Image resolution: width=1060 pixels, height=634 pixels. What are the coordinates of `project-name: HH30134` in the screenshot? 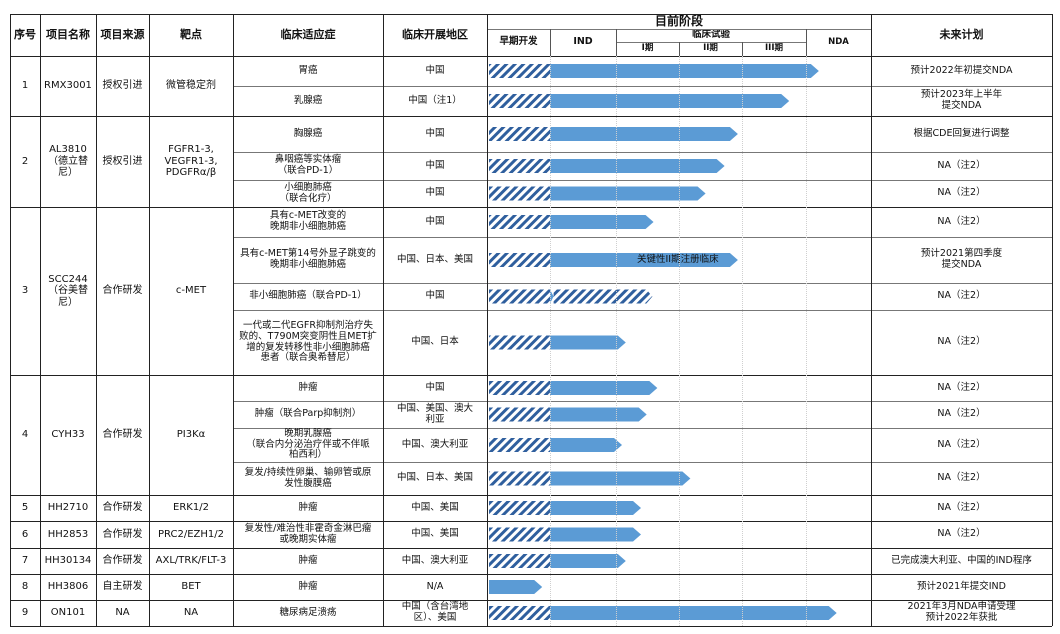 It's located at (68, 561).